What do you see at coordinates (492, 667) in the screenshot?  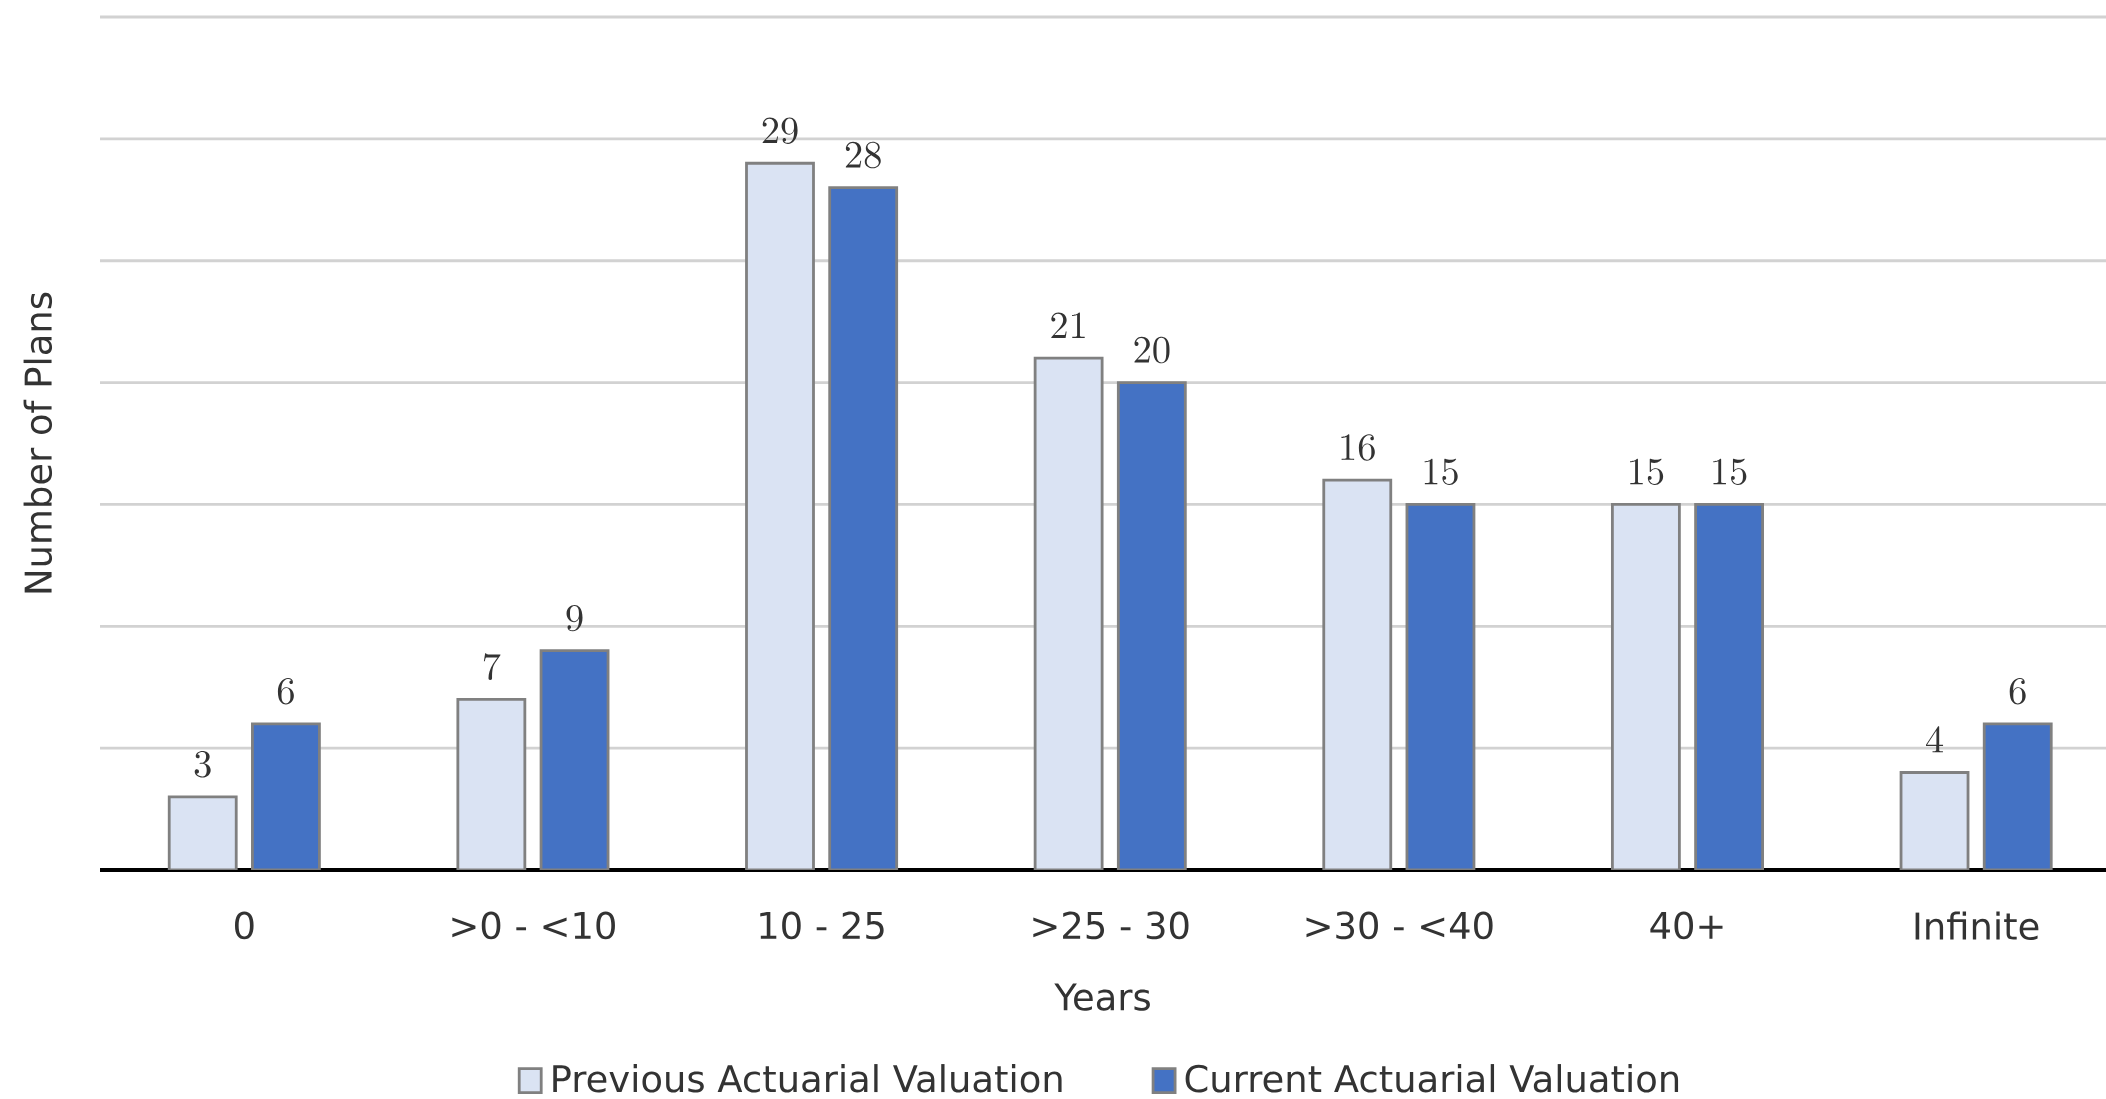 I see `data-label: 7` at bounding box center [492, 667].